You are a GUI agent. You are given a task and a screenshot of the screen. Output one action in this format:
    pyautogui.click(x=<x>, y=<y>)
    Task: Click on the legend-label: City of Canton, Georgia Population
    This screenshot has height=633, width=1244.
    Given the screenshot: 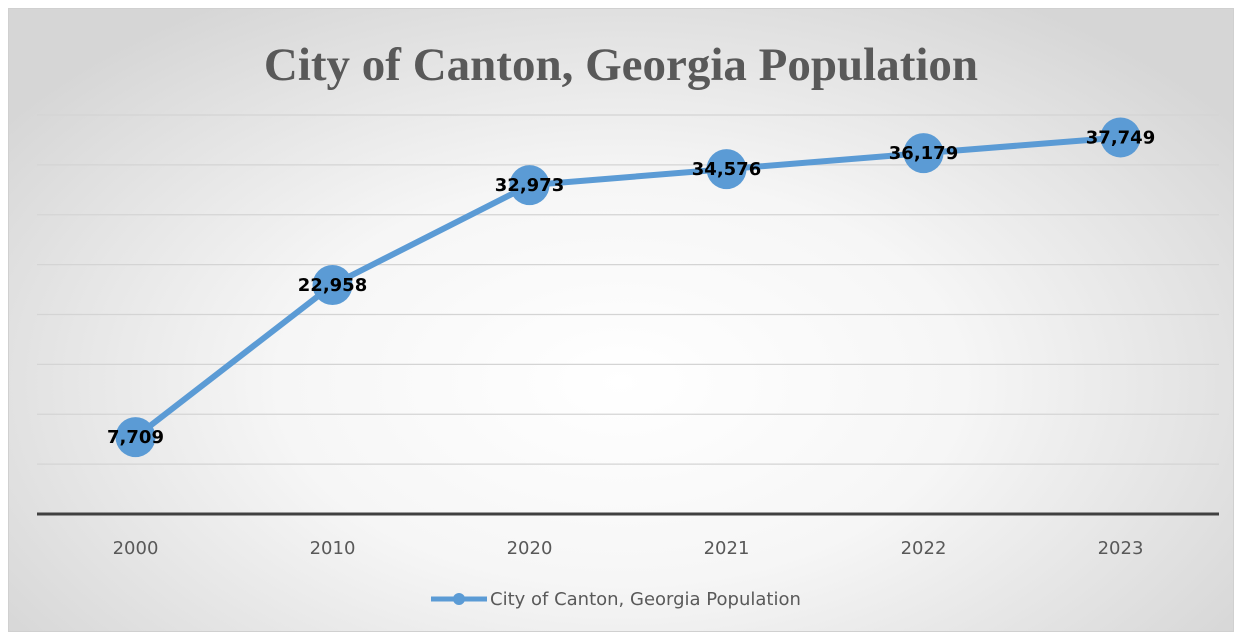 What is the action you would take?
    pyautogui.click(x=645, y=599)
    